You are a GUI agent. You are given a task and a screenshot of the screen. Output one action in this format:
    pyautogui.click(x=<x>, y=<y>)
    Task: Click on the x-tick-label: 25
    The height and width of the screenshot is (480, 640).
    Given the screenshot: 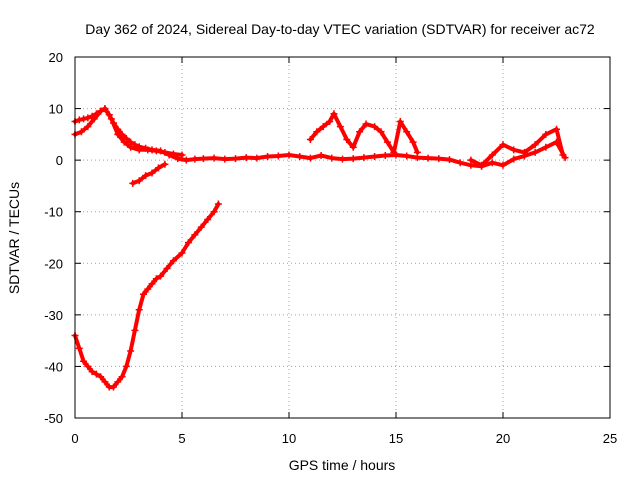 What is the action you would take?
    pyautogui.click(x=610, y=438)
    